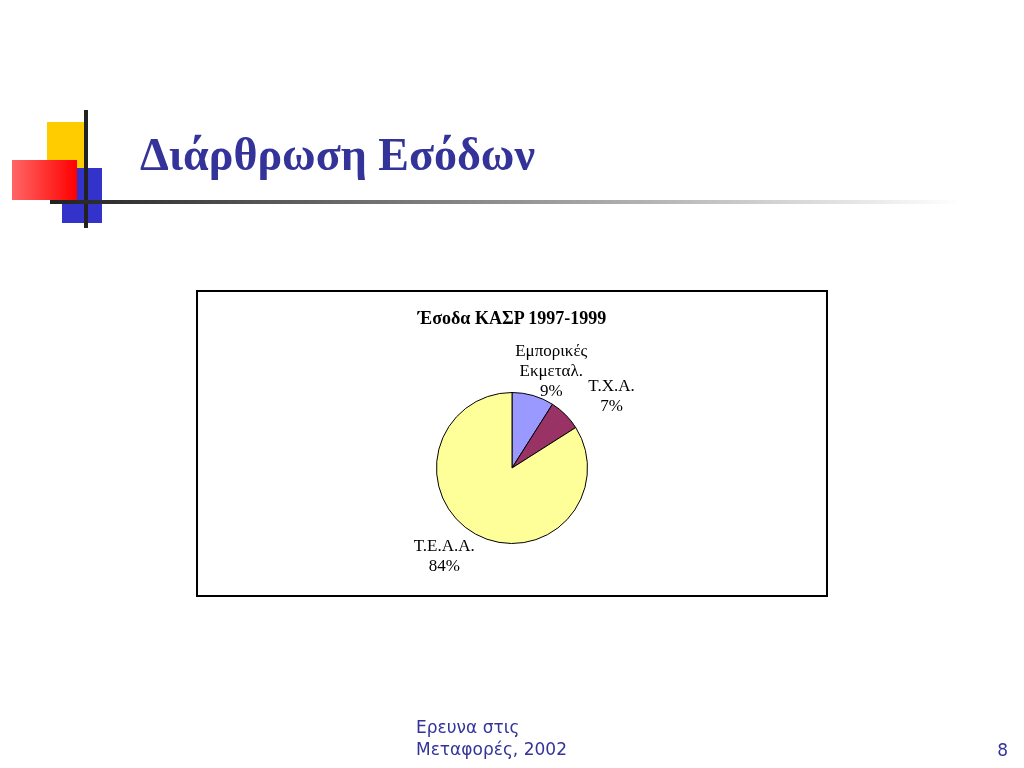 Image resolution: width=1024 pixels, height=768 pixels. What do you see at coordinates (338, 154) in the screenshot?
I see `chart-title: Διάρθρωση Εσόδων` at bounding box center [338, 154].